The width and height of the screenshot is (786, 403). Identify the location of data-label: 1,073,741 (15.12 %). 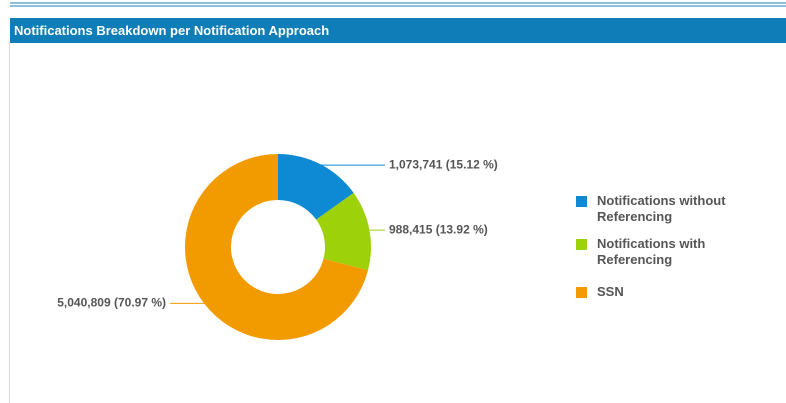
(443, 164).